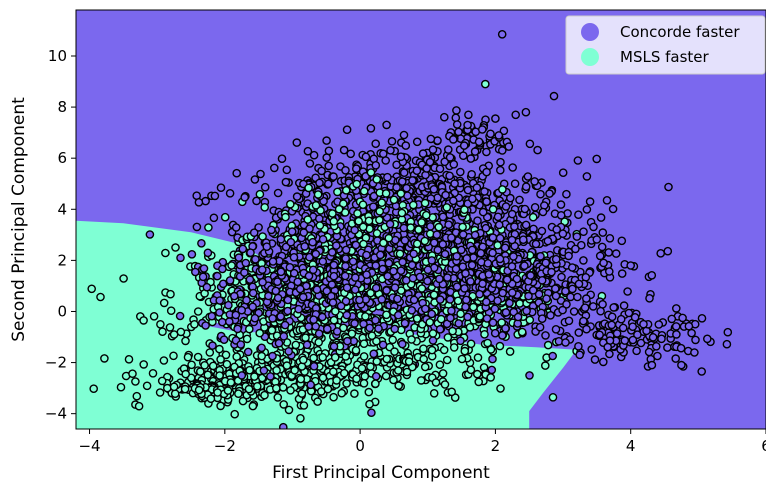 The height and width of the screenshot is (485, 766). What do you see at coordinates (62, 158) in the screenshot?
I see `y-tick-label: 6` at bounding box center [62, 158].